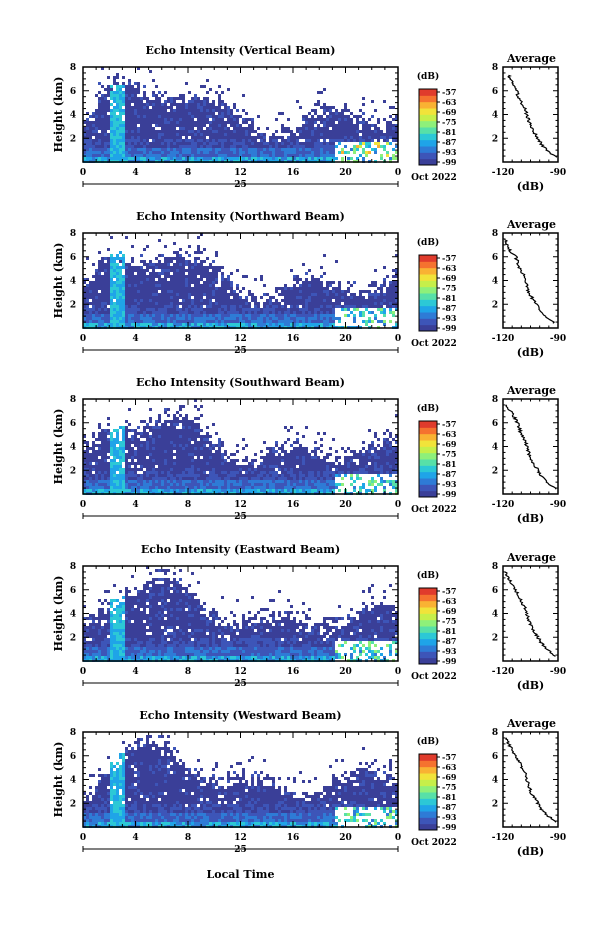  I want to click on avg-y-tick-label: 4, so click(495, 781).